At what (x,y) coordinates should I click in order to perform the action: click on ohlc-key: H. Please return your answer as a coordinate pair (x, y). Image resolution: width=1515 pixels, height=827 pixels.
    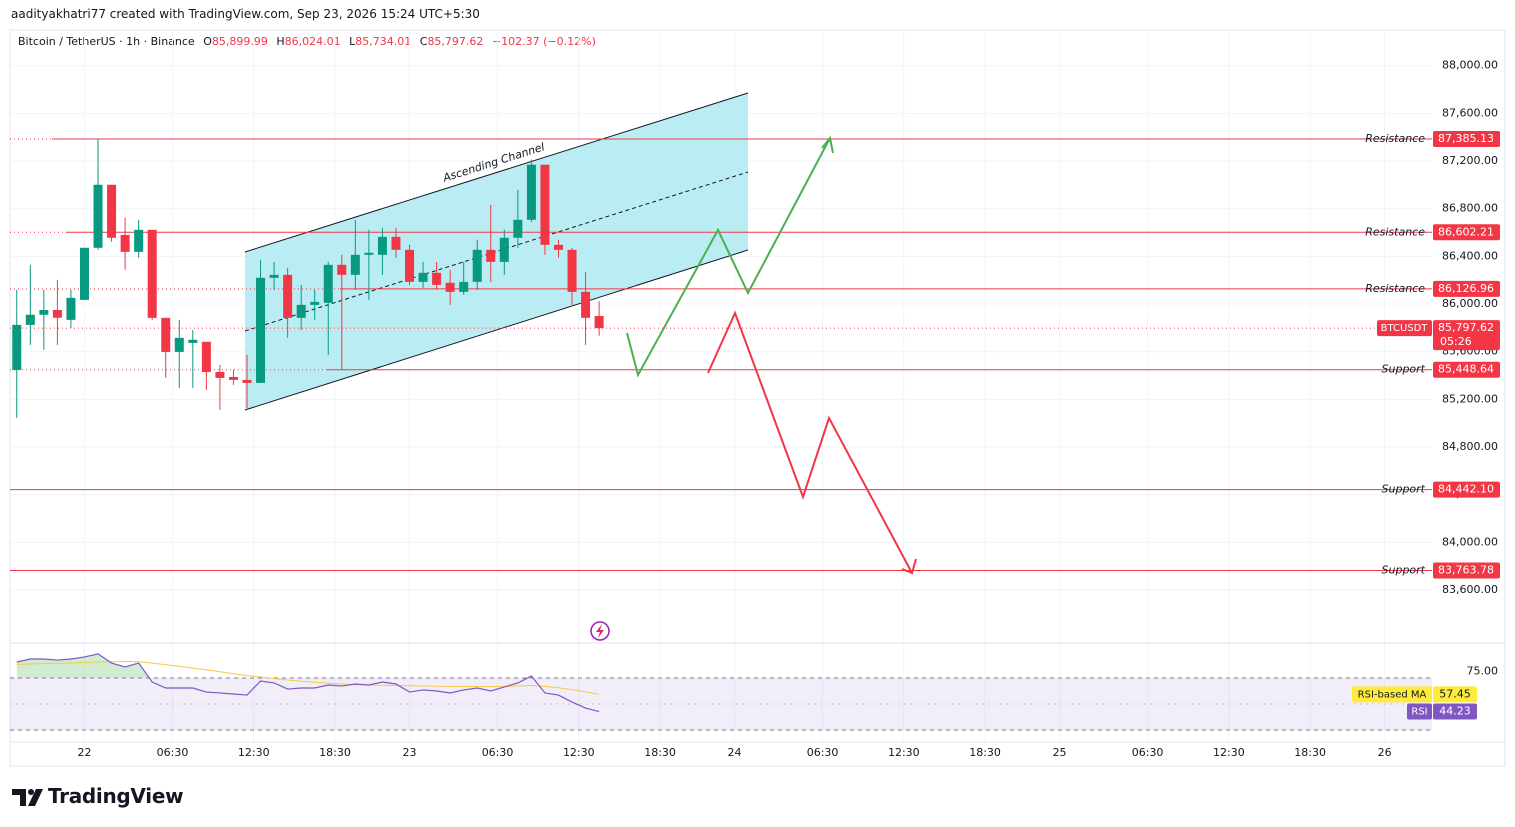
    Looking at the image, I should click on (280, 41).